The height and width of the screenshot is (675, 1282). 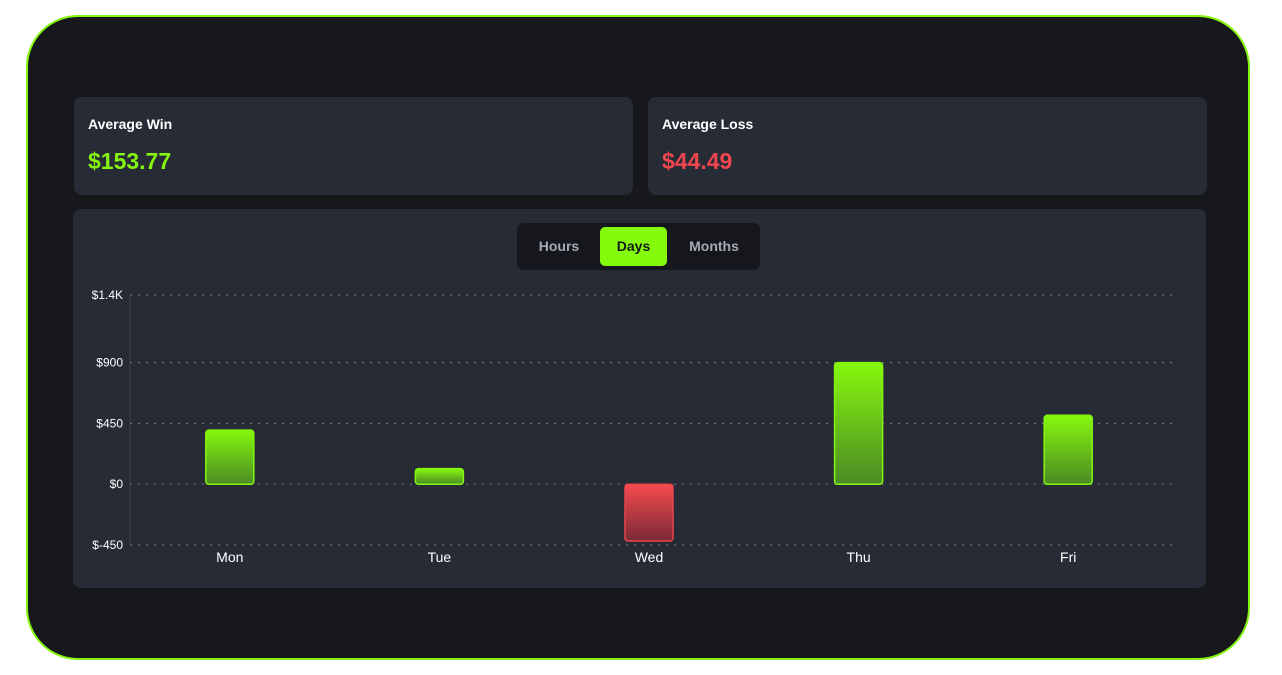 What do you see at coordinates (440, 557) in the screenshot?
I see `x-tick-label-tue: Tue` at bounding box center [440, 557].